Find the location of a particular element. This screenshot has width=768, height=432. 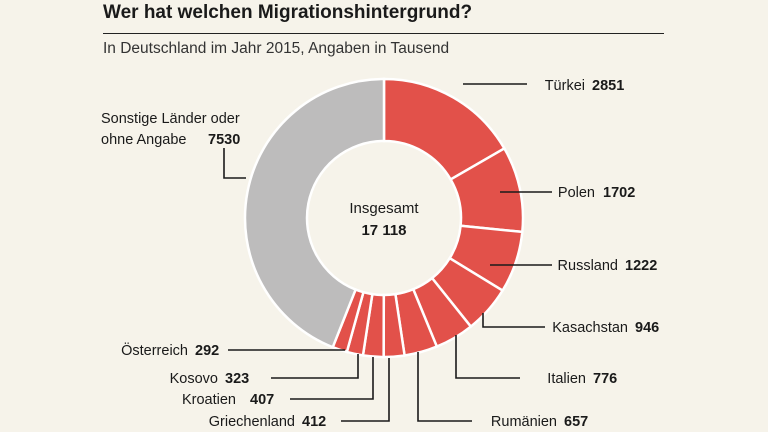

slice-label-kroatien: Kroatien is located at coordinates (209, 400).